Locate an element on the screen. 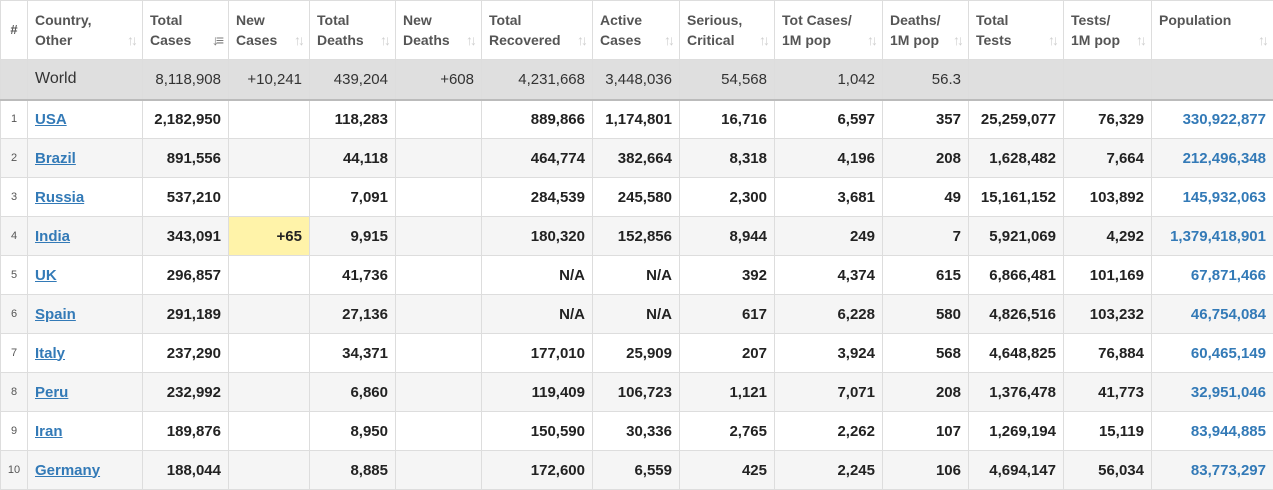  col-header-total-recovered: Total Recovered ↑↓ is located at coordinates (537, 30).